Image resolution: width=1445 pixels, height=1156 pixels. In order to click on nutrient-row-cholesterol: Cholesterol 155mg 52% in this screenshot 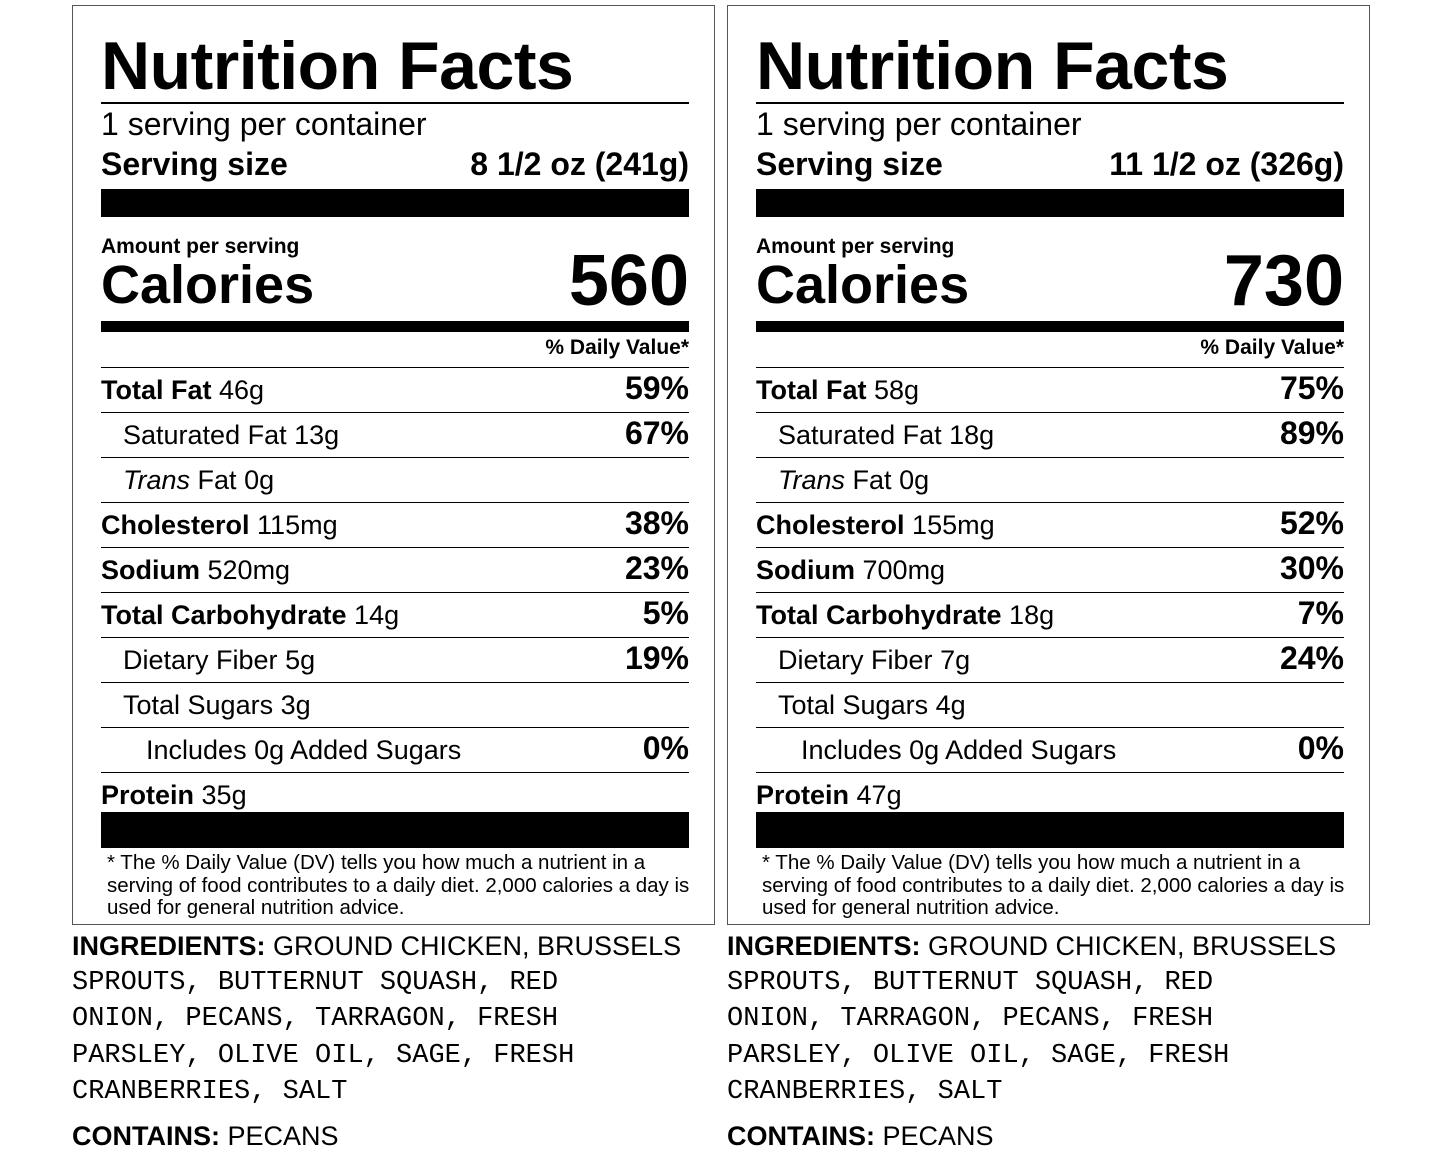, I will do `click(1050, 524)`.